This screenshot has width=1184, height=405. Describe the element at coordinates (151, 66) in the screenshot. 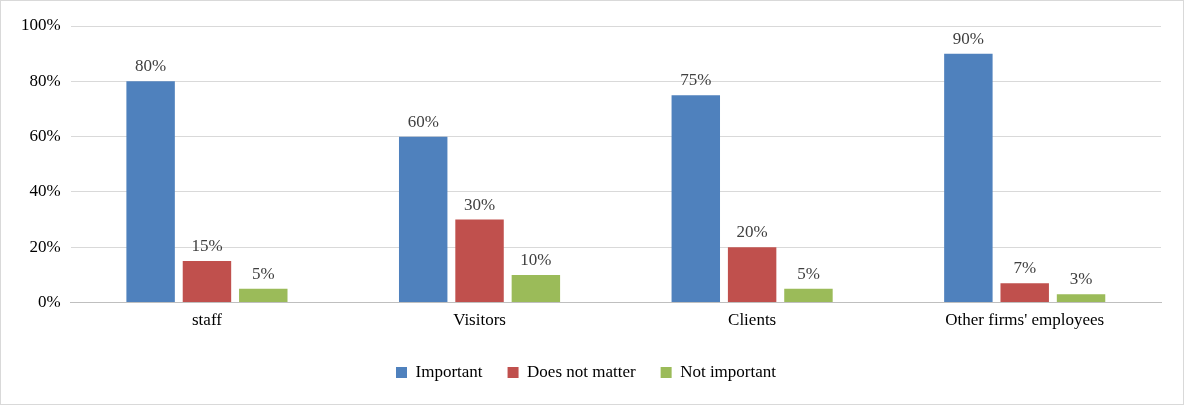

I see `data-label: 80%` at that location.